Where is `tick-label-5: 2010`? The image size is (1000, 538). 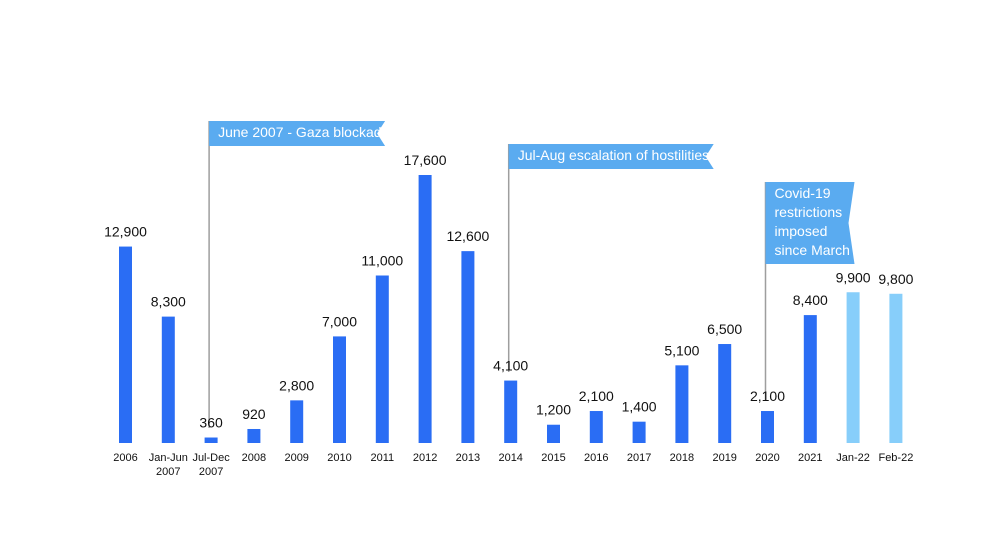 tick-label-5: 2010 is located at coordinates (339, 458).